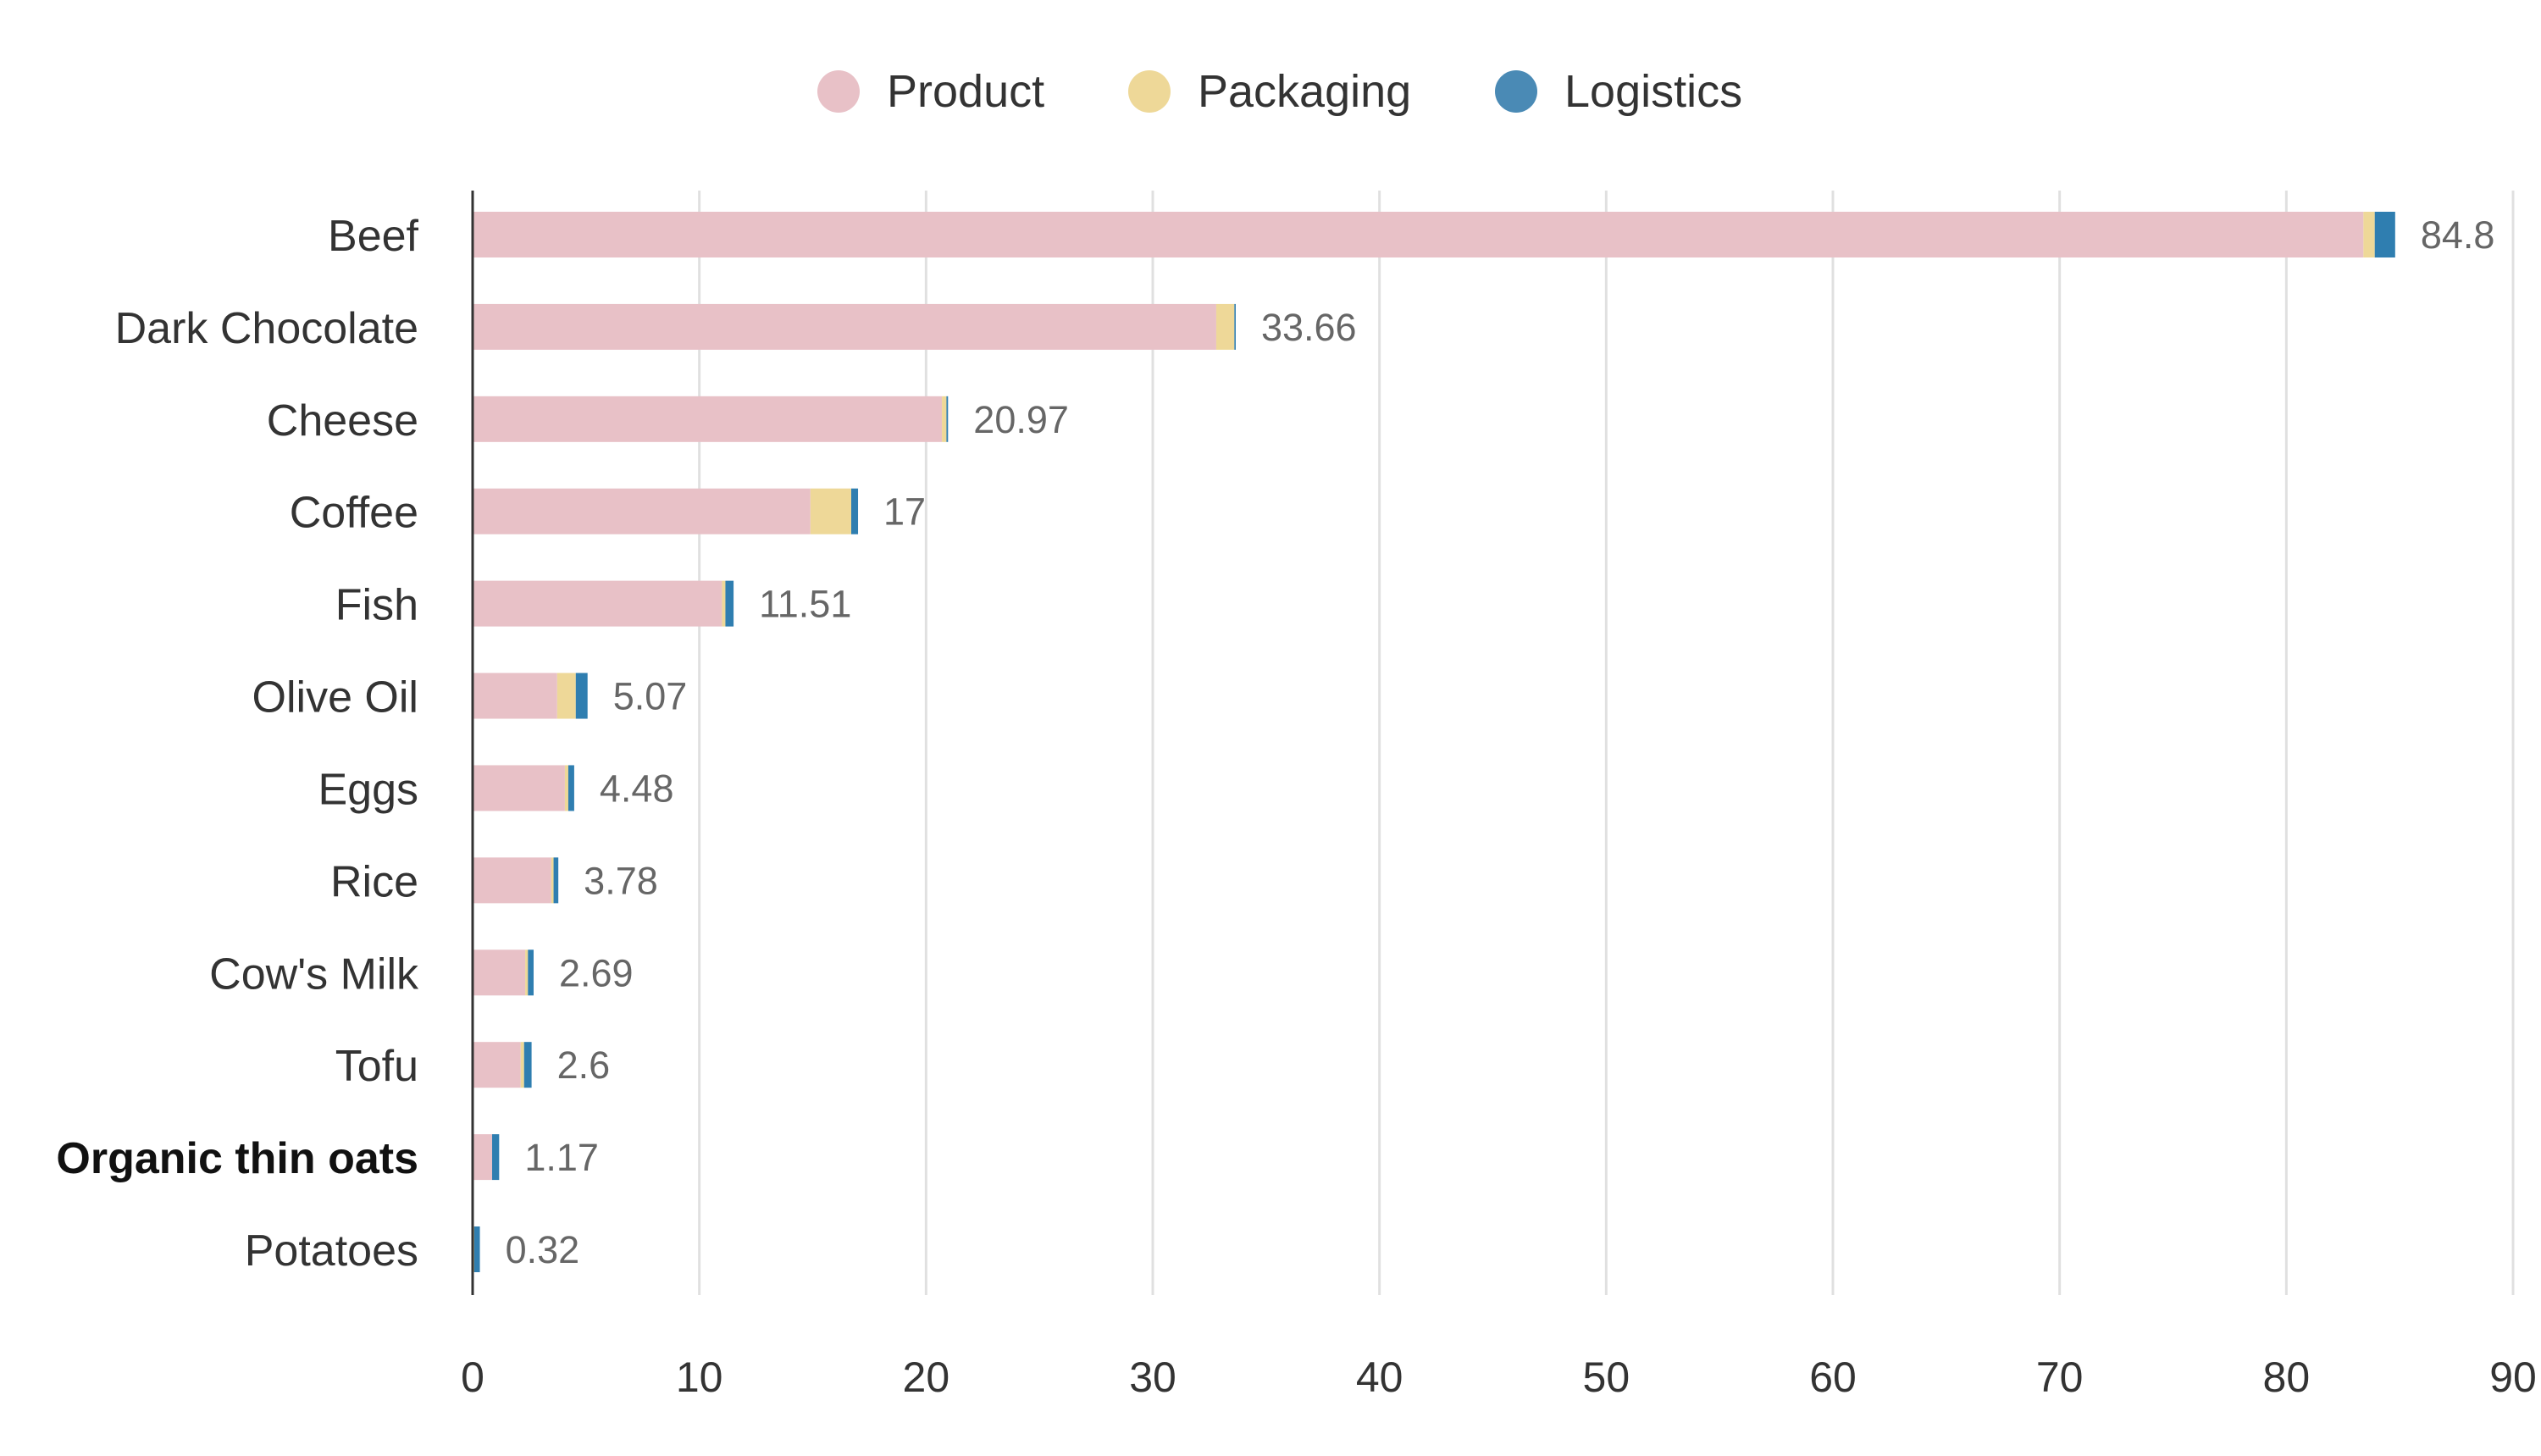 The image size is (2541, 1456). Describe the element at coordinates (314, 974) in the screenshot. I see `category-label: Cow's Milk` at that location.